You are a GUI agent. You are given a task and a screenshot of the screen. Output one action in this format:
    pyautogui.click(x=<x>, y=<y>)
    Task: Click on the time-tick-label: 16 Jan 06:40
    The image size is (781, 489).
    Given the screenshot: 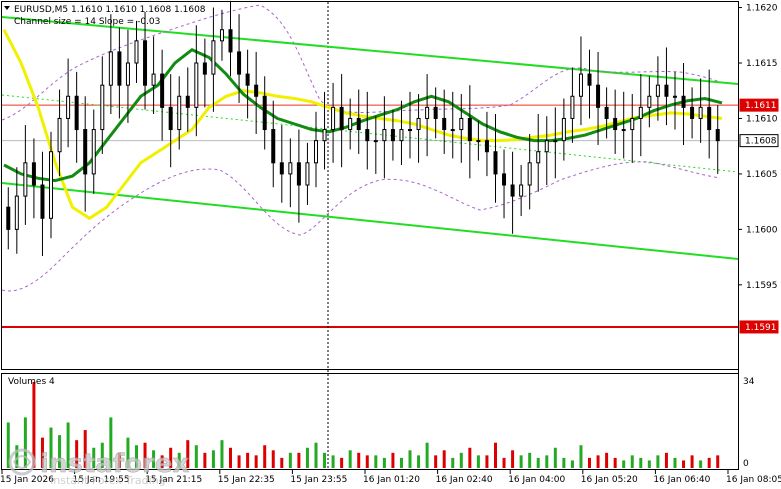 What is the action you would take?
    pyautogui.click(x=681, y=480)
    